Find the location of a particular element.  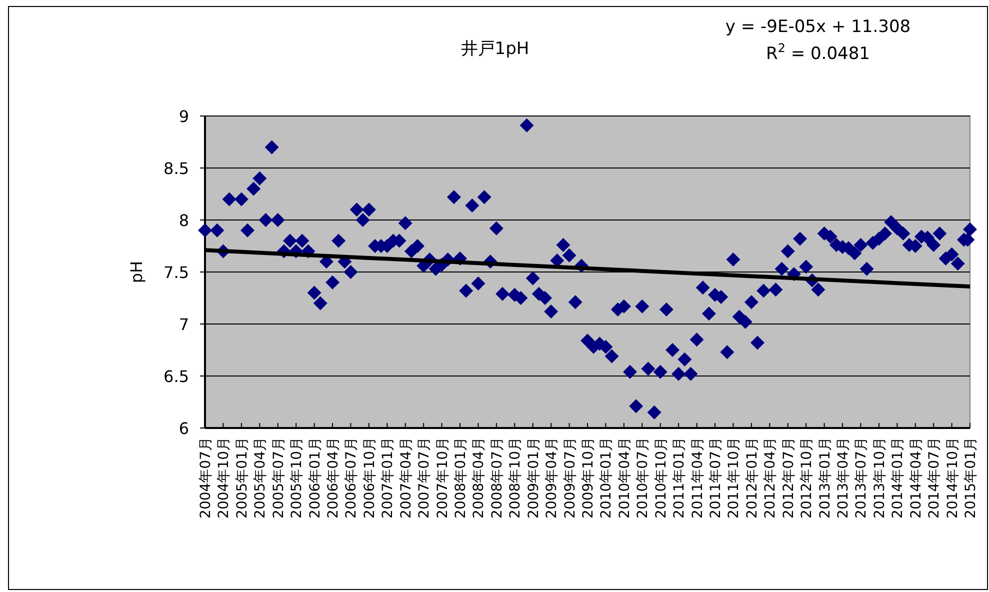

x-tick-label: 2011年10月 is located at coordinates (734, 477).